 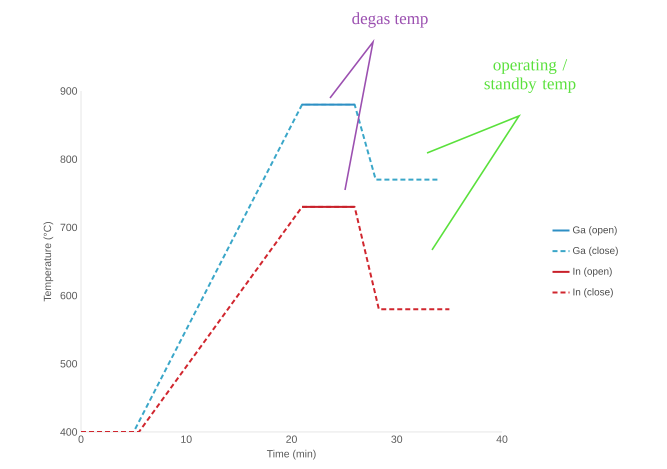 I want to click on legend-label: In (open), so click(x=592, y=272).